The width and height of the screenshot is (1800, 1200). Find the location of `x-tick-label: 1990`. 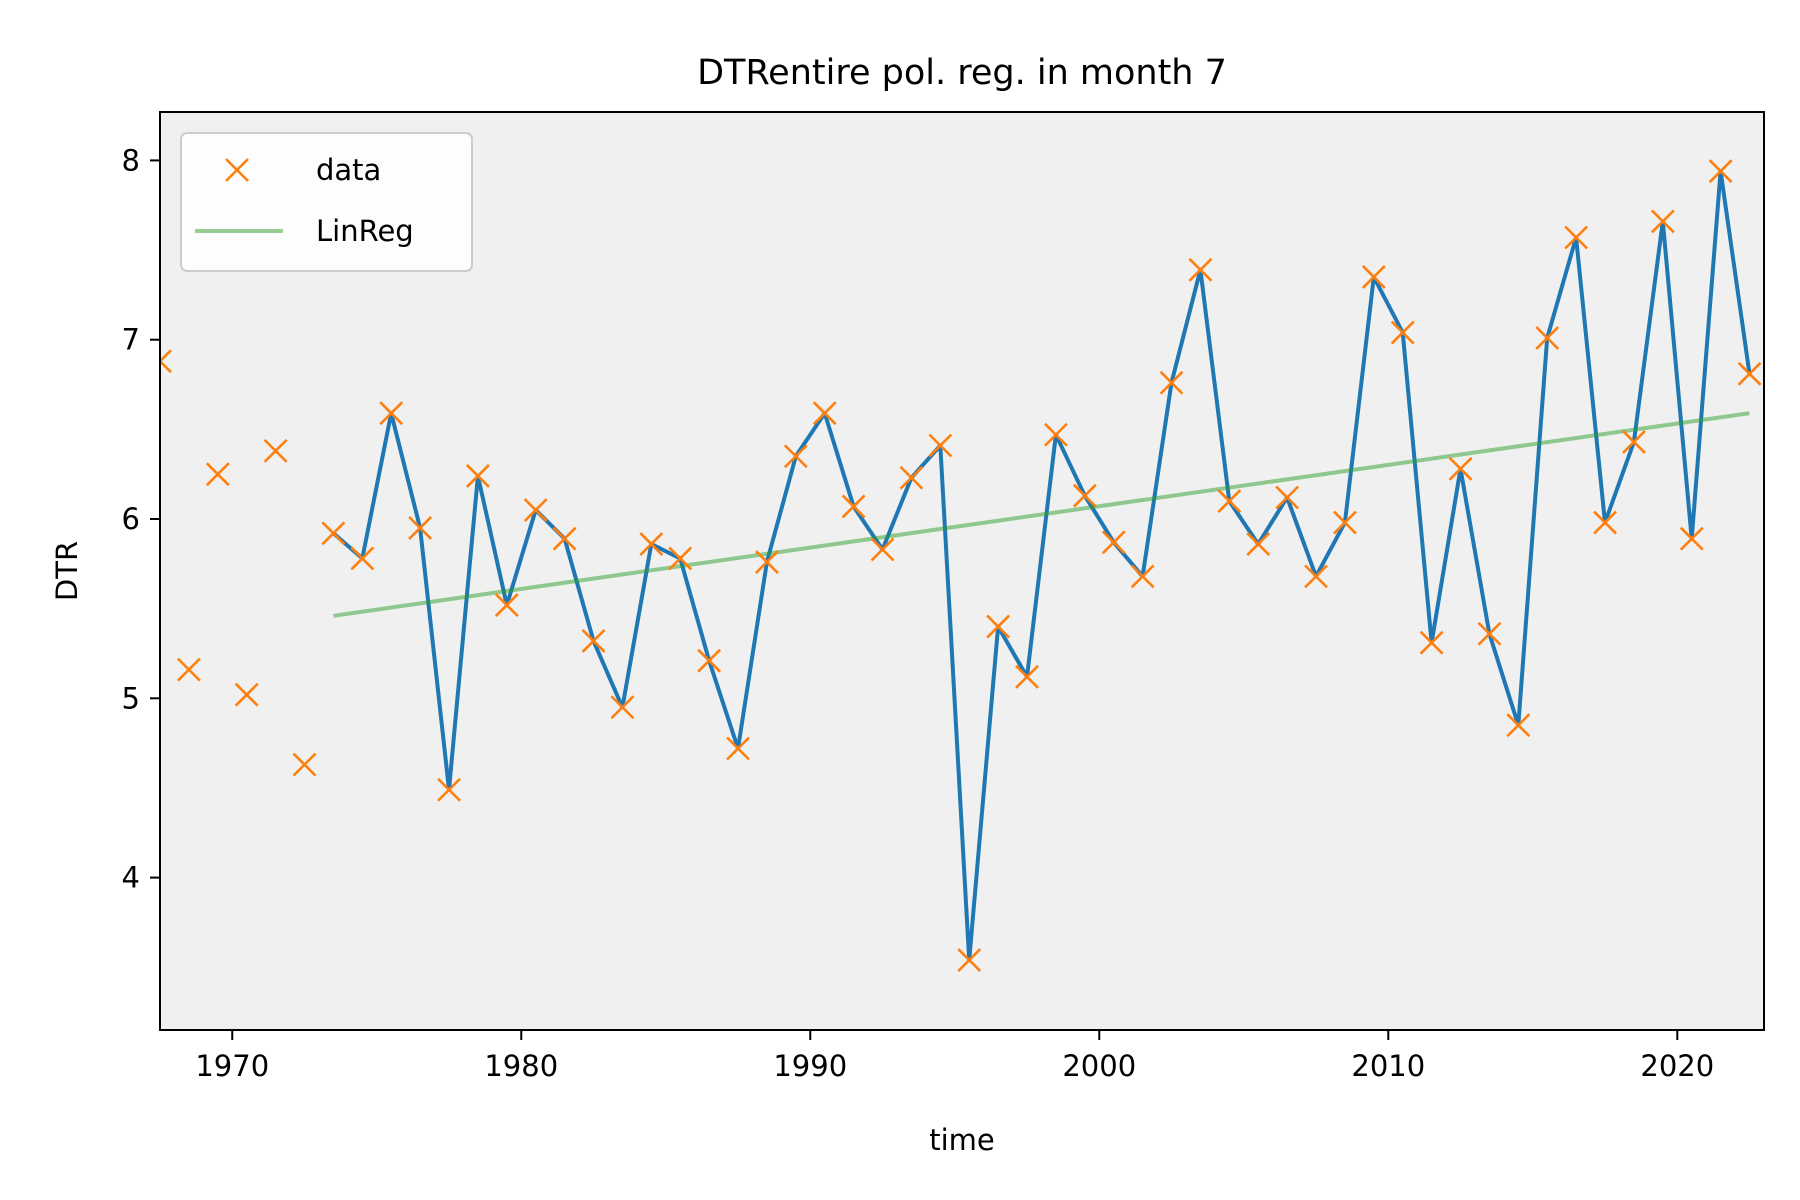

x-tick-label: 1990 is located at coordinates (810, 1066).